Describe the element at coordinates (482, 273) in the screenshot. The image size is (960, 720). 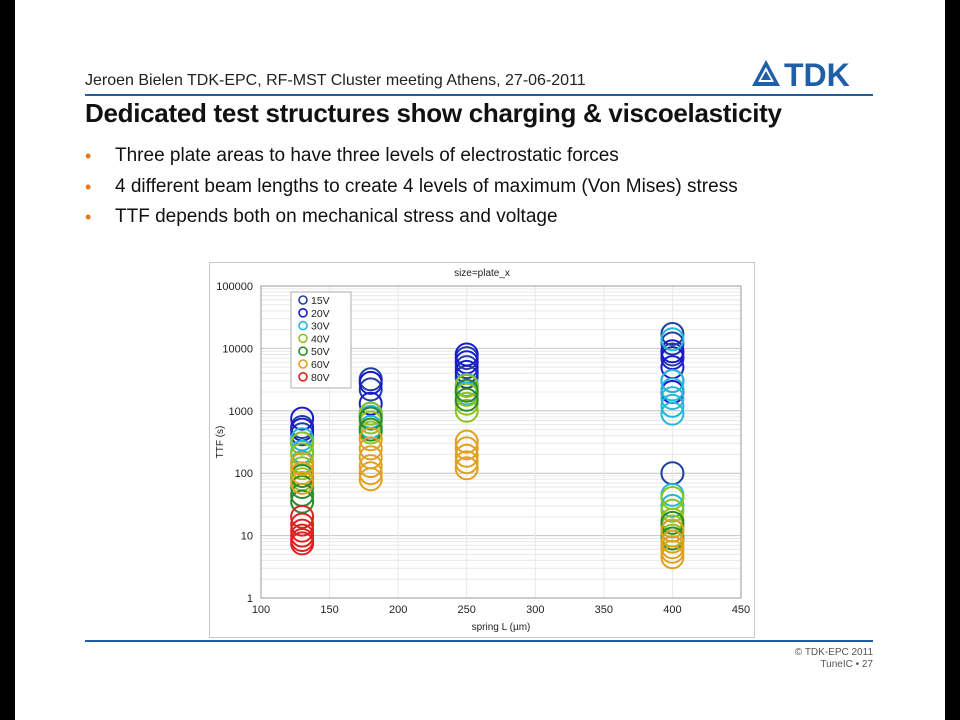
I see `chart-title: size=plate_x` at that location.